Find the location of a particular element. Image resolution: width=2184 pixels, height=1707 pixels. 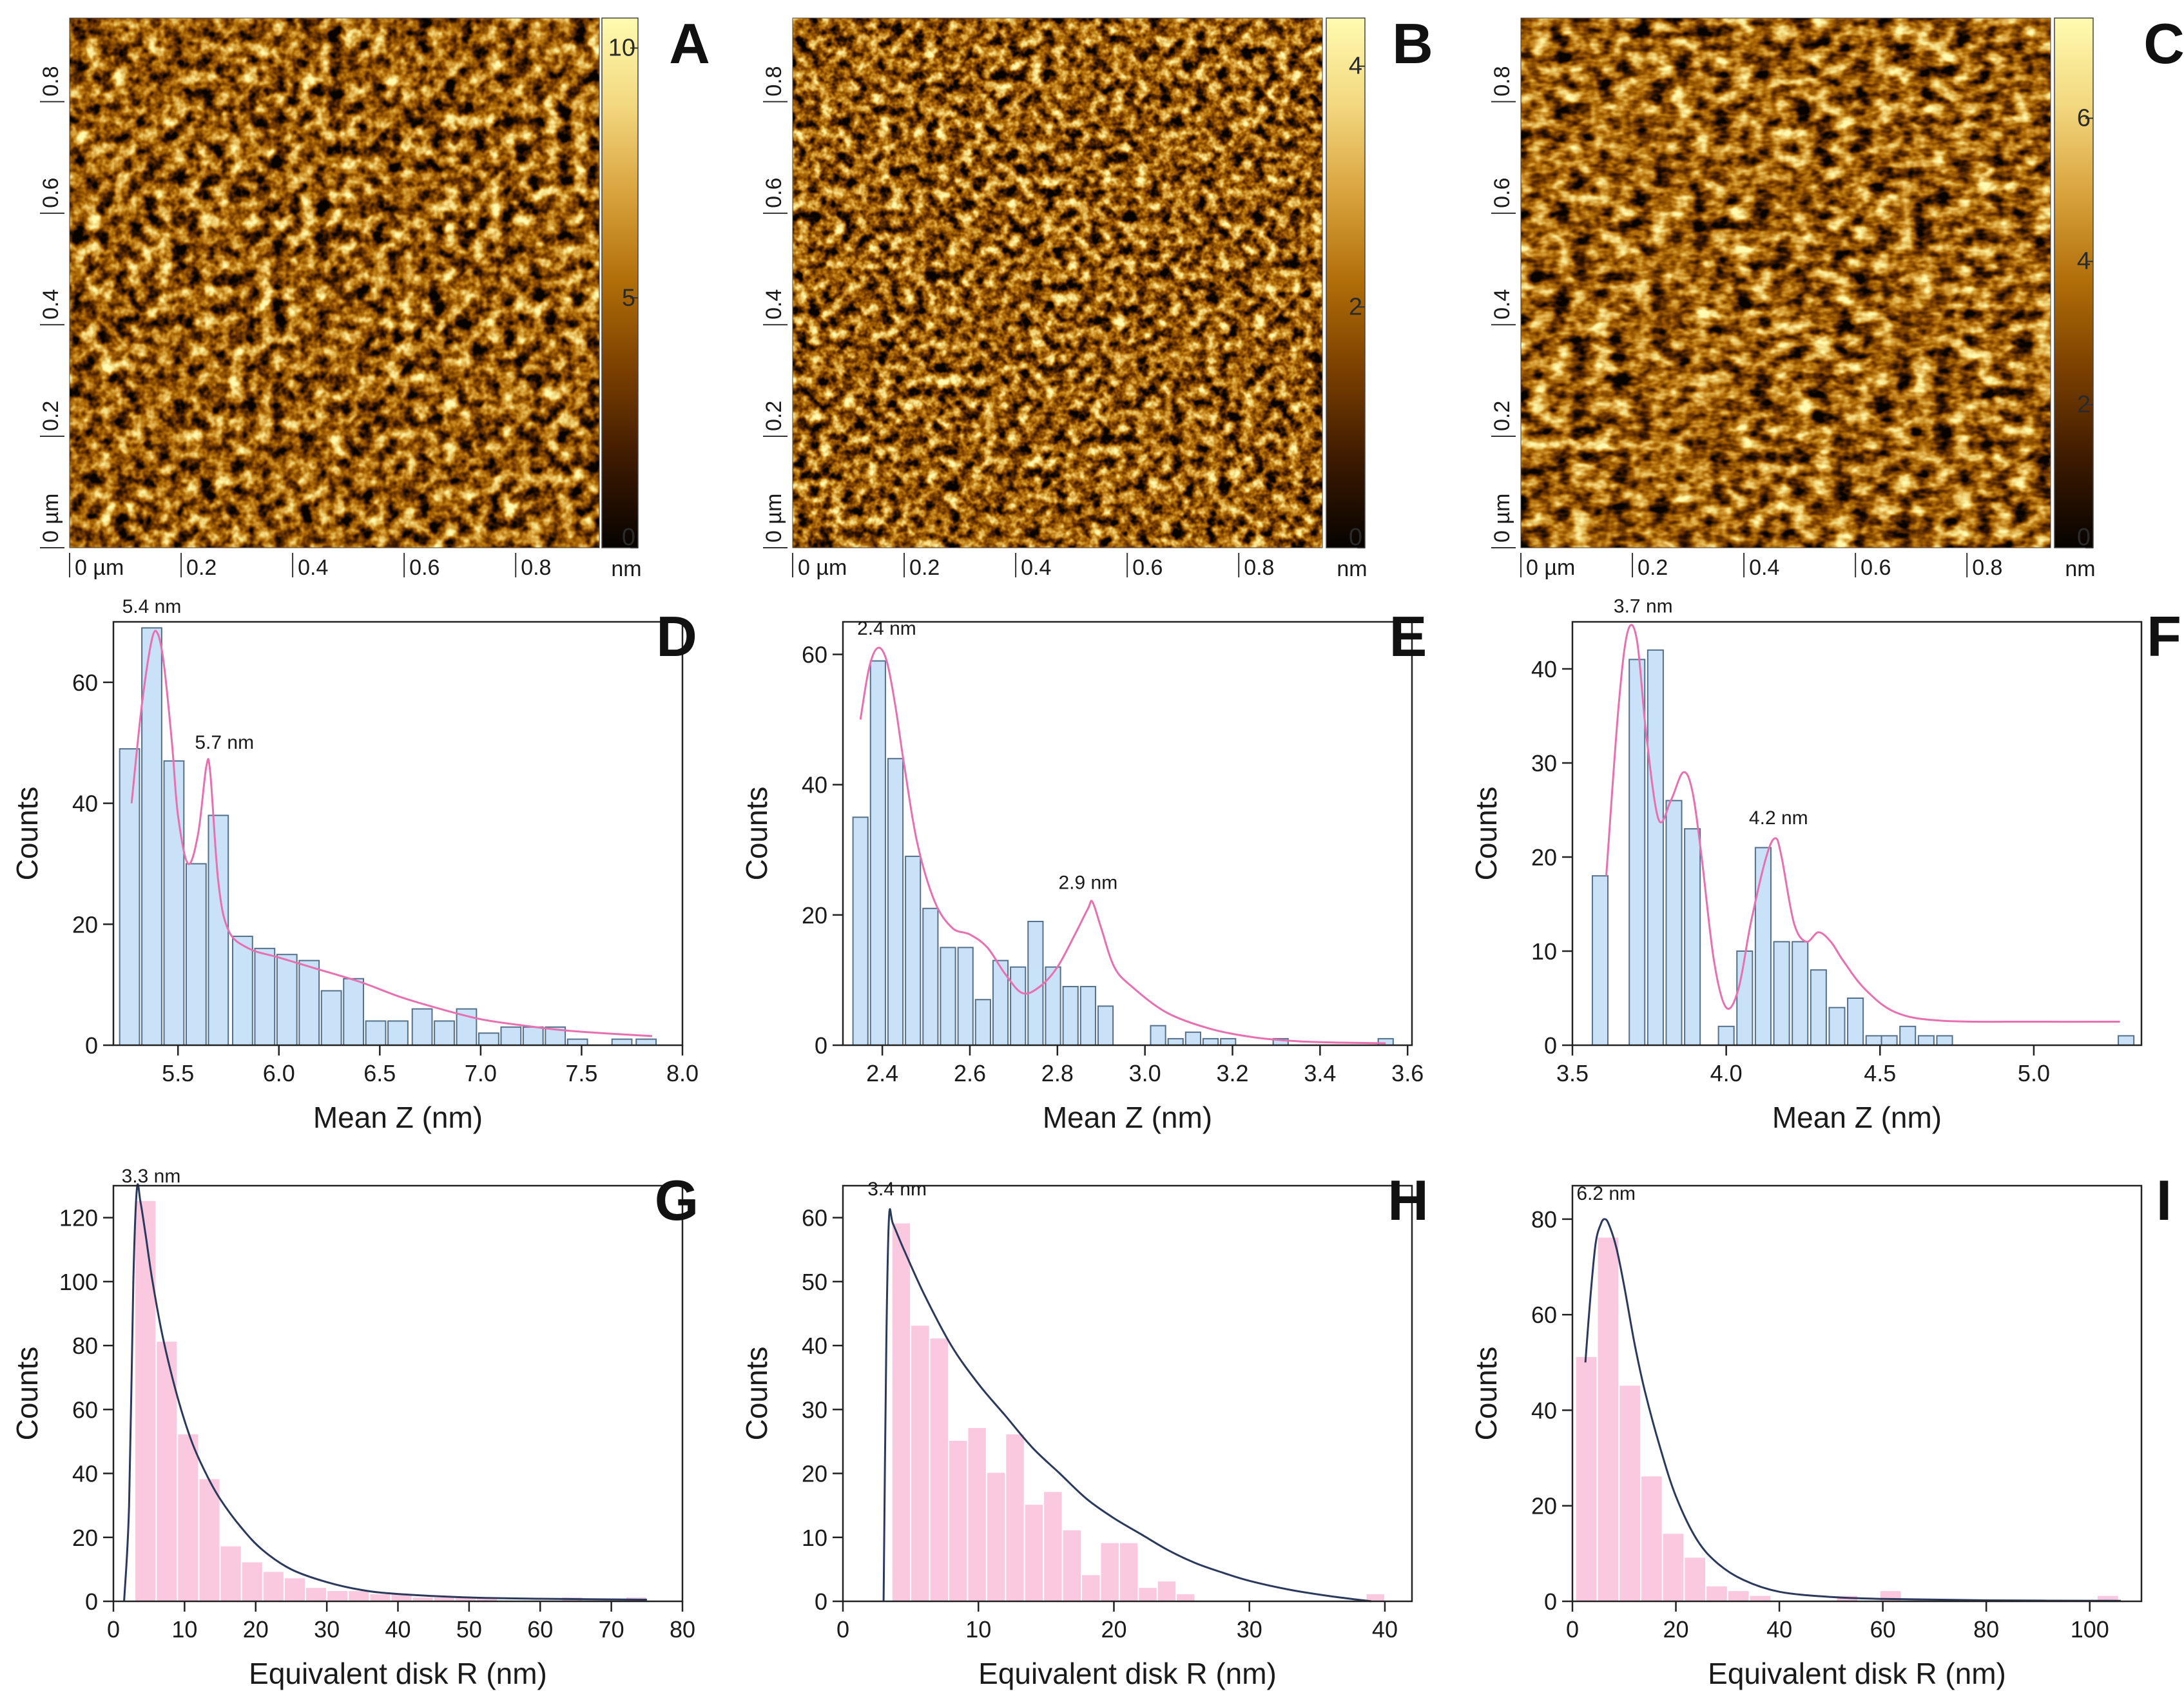

x-tick-label: 0 µm is located at coordinates (1550, 567).